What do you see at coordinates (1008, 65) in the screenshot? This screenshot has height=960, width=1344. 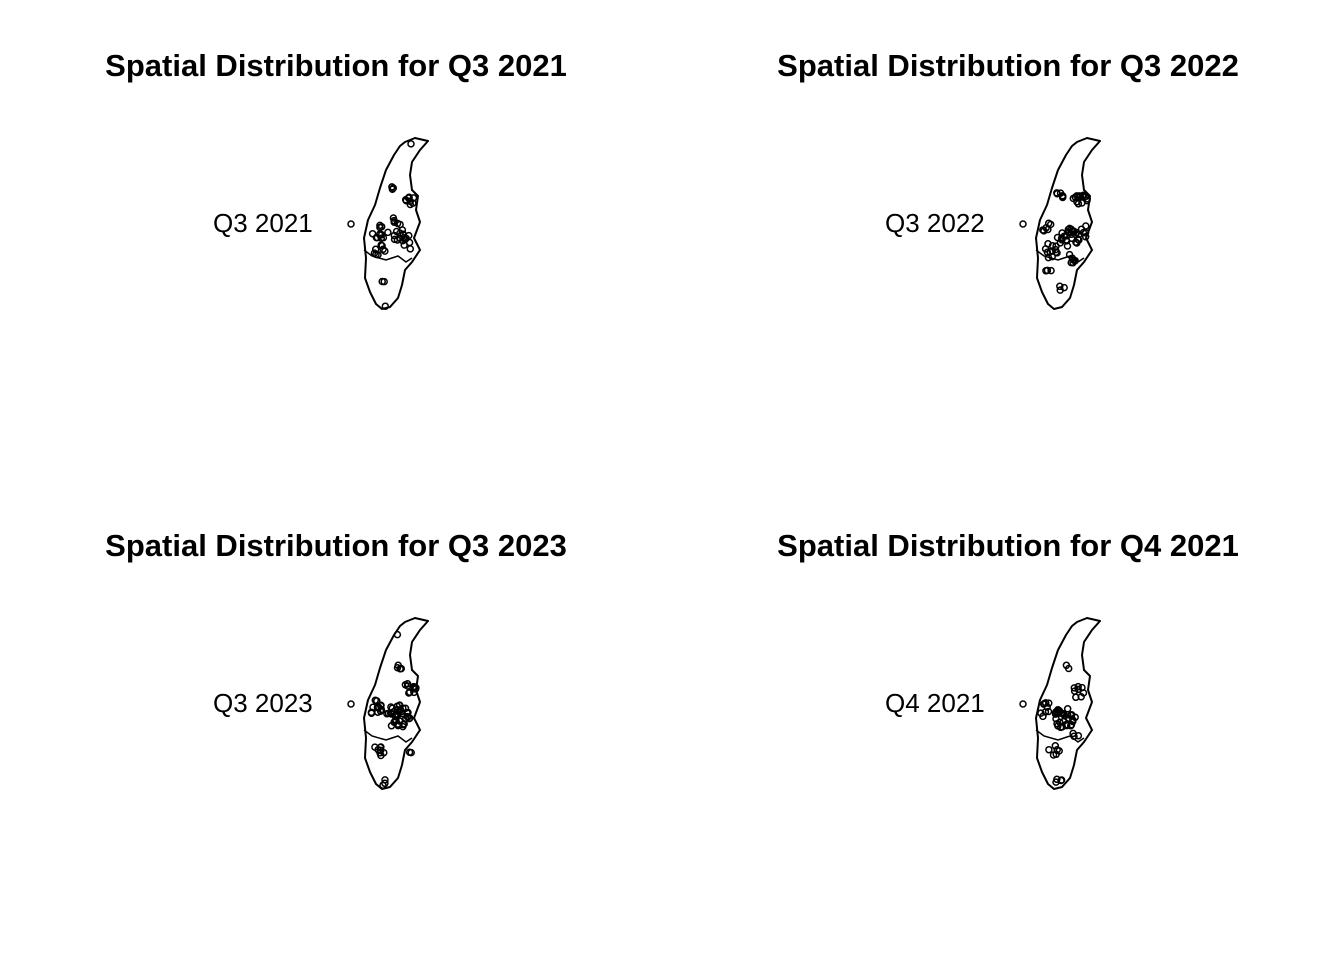 I see `panel-title: Spatial Distribution for Q3 2022` at bounding box center [1008, 65].